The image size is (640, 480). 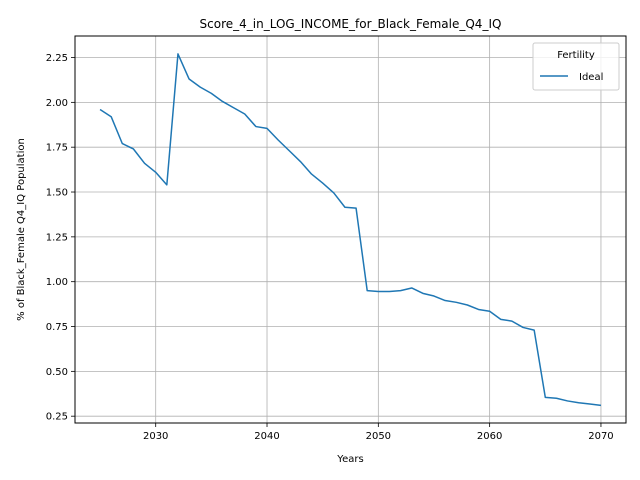 I want to click on x-tick-label: 2050, so click(x=378, y=436).